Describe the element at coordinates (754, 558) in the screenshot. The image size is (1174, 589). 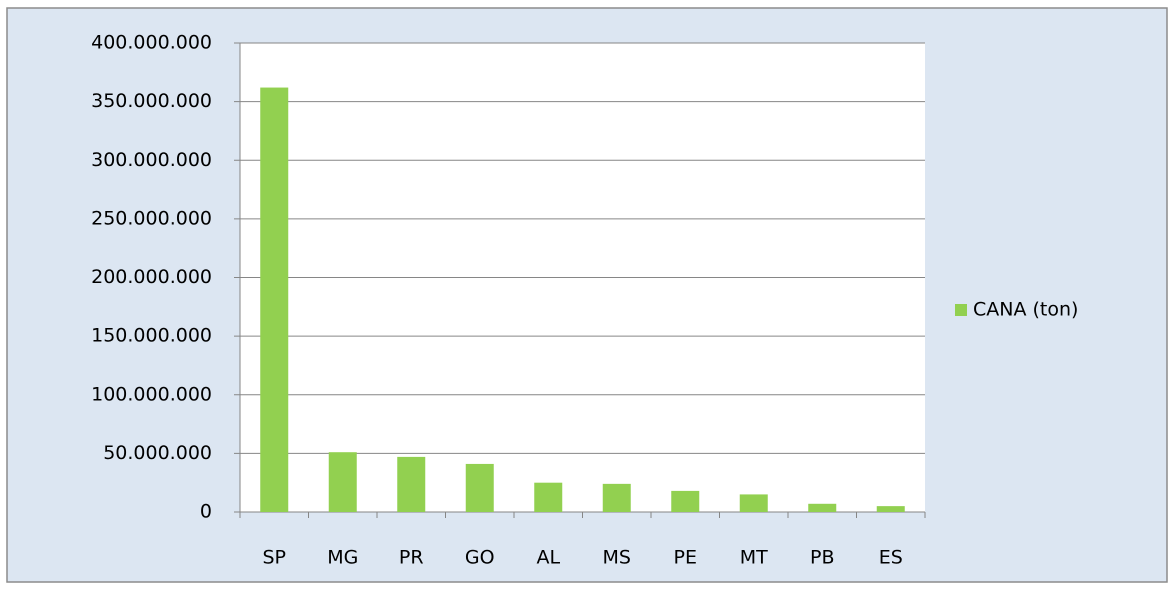
I see `x-tick-label: MT` at that location.